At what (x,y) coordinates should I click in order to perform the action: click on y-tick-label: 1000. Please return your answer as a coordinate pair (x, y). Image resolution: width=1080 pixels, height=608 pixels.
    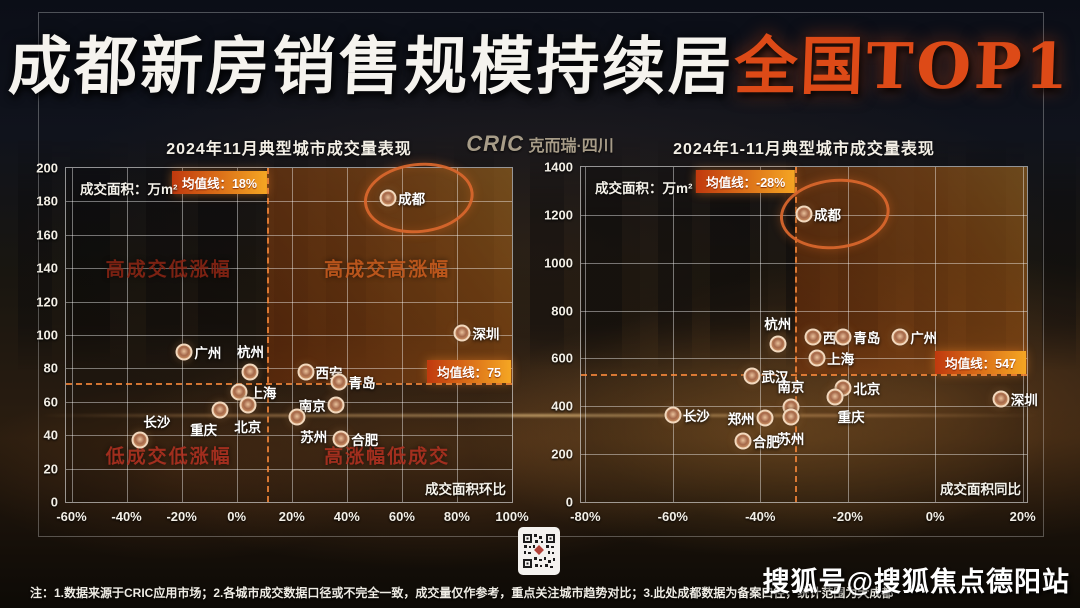
    Looking at the image, I should click on (558, 263).